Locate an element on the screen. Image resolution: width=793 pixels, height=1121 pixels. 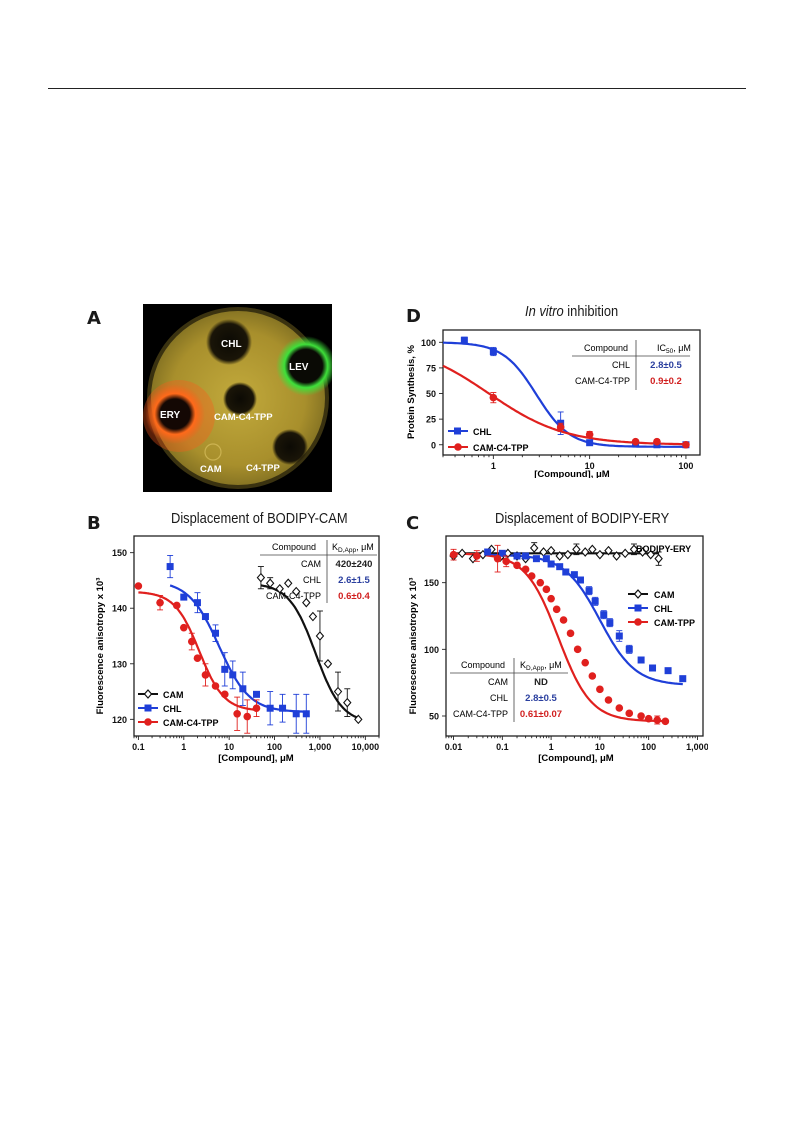
y-tick-label: 130 is located at coordinates (119, 664).